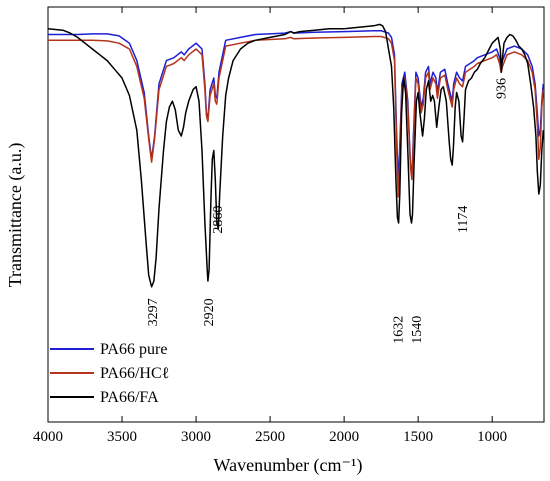 This screenshot has width=550, height=481. What do you see at coordinates (122, 437) in the screenshot?
I see `x-tick-label-1: 3500` at bounding box center [122, 437].